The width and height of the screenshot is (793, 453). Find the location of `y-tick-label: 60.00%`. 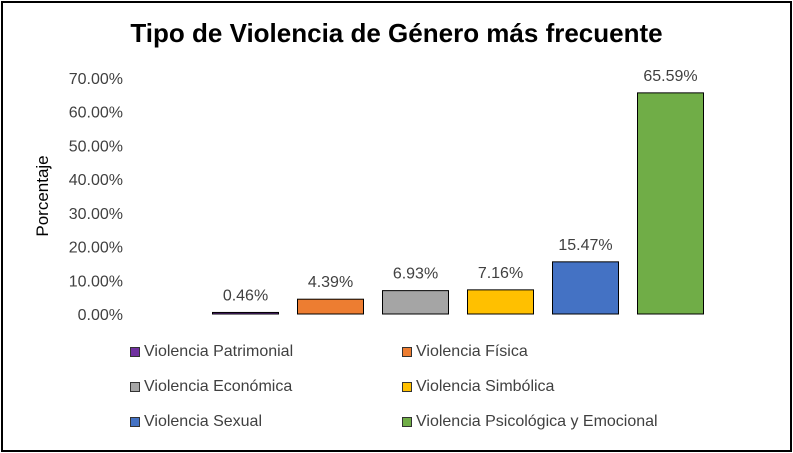

y-tick-label: 60.00% is located at coordinates (96, 113).